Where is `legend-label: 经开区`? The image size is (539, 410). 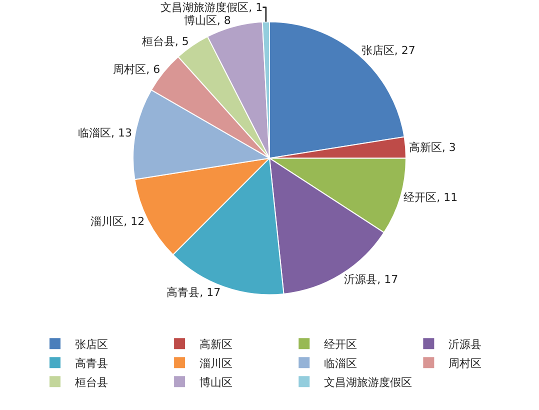 legend-label: 经开区 is located at coordinates (341, 344).